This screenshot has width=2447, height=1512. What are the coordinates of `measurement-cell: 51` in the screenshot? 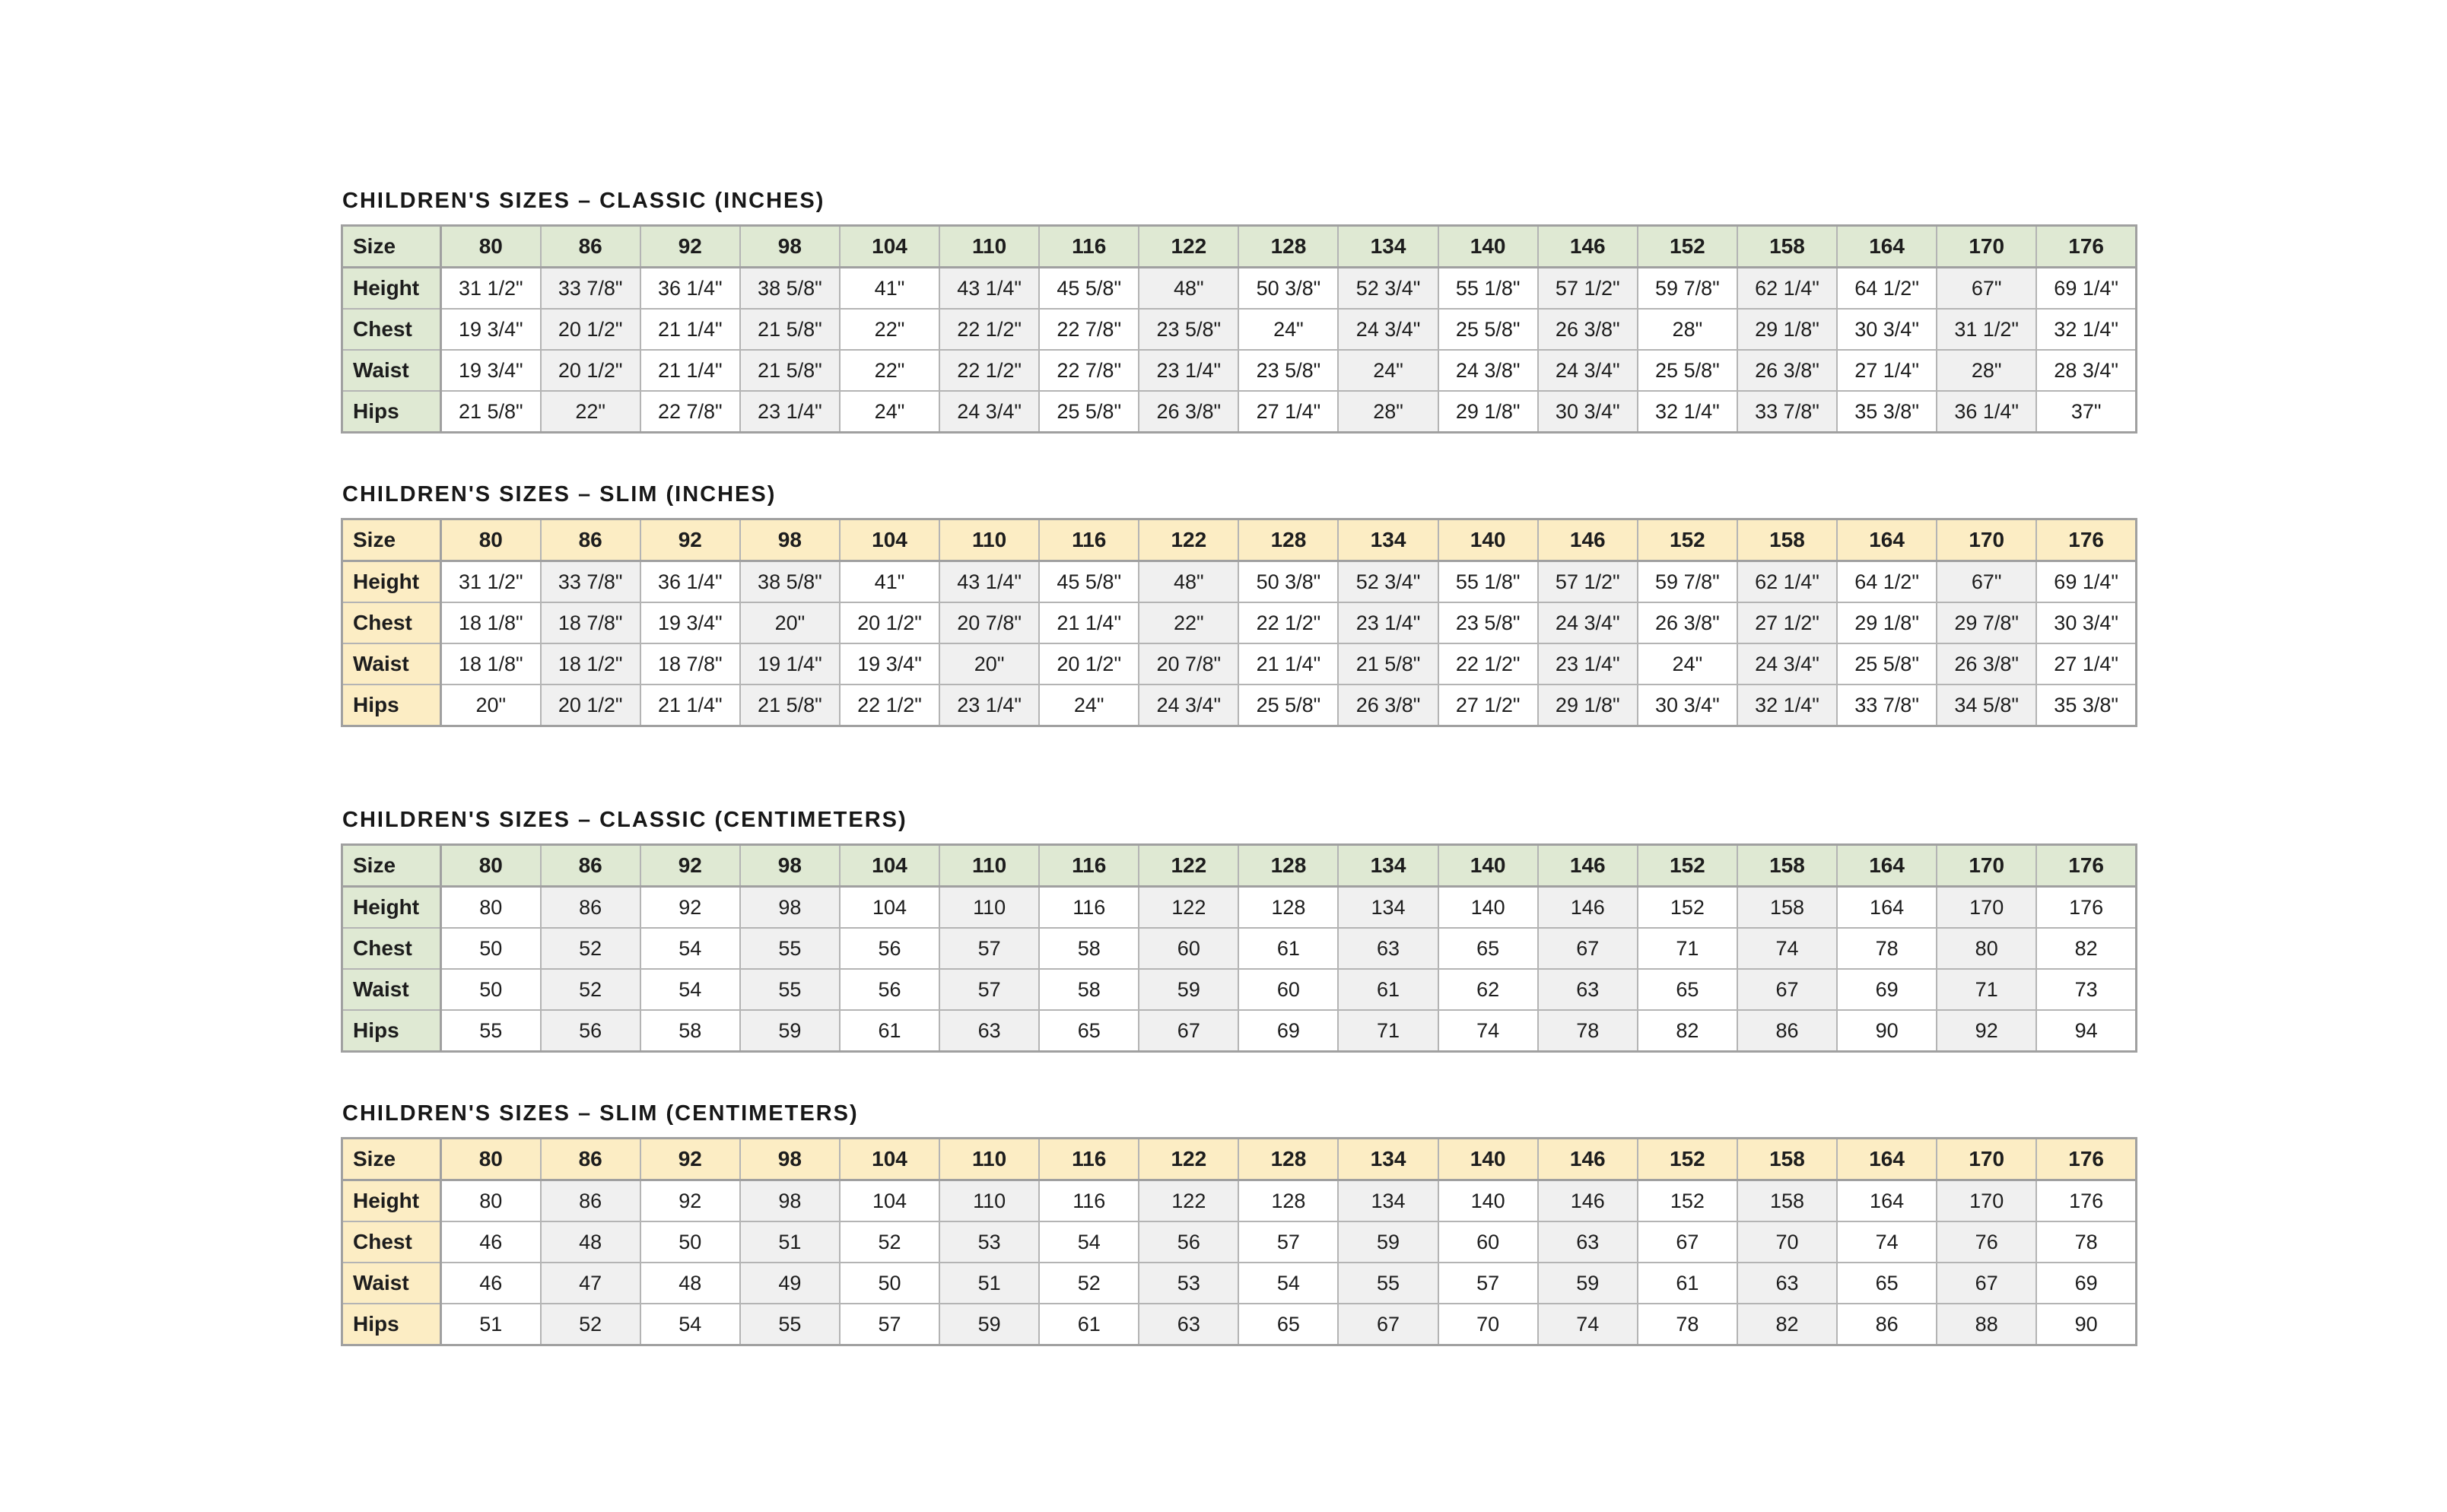 It's located at (491, 1324).